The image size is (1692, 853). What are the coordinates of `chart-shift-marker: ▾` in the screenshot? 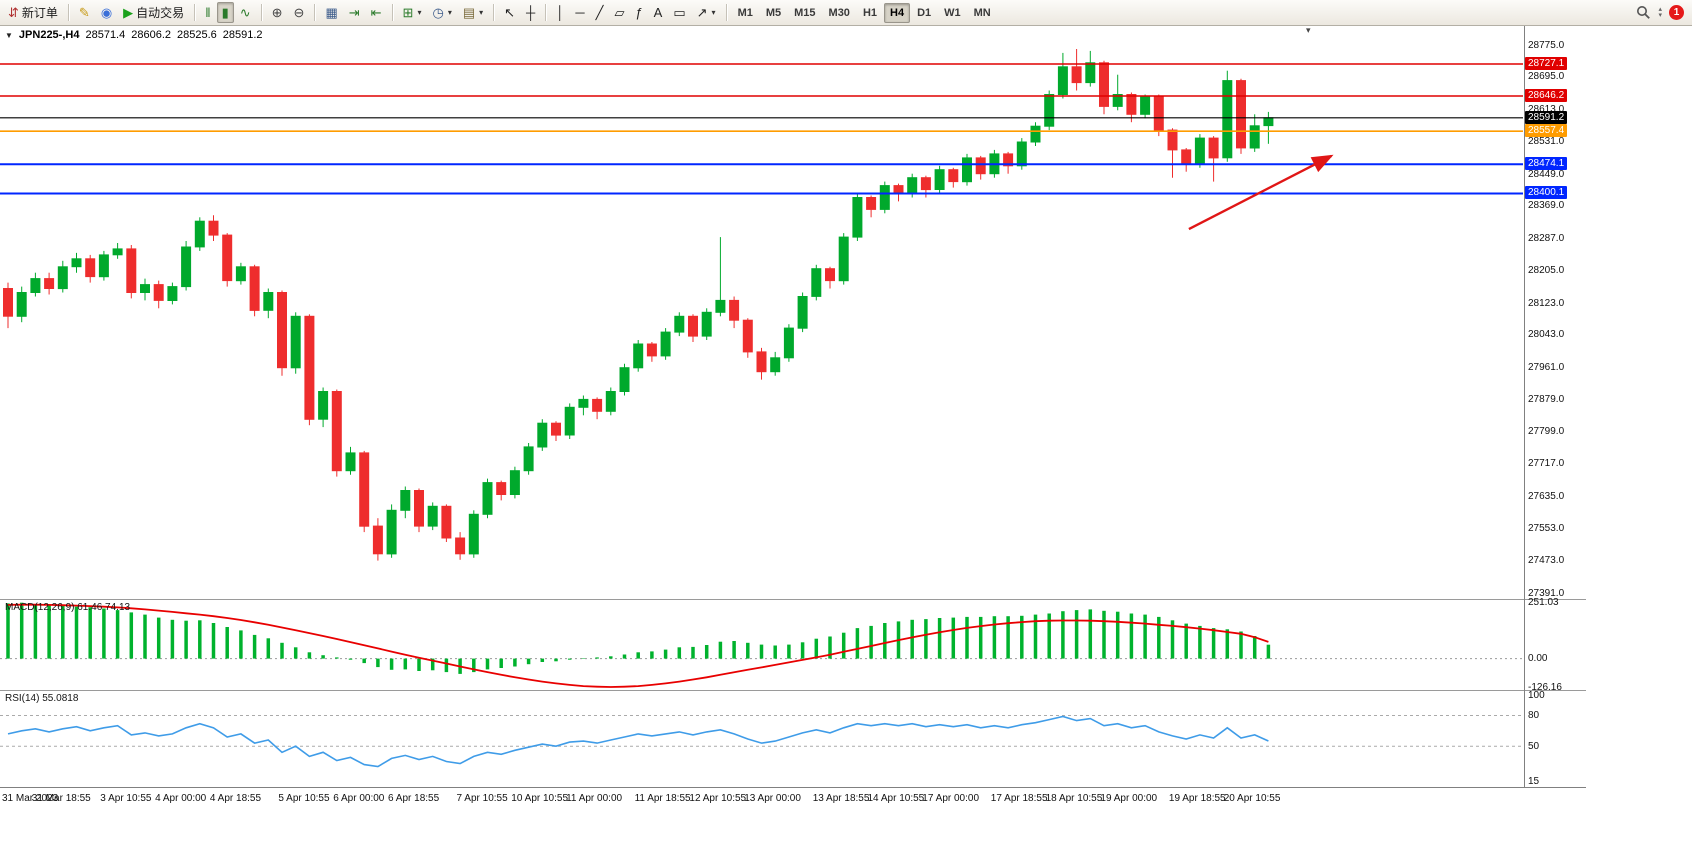 It's located at (1308, 30).